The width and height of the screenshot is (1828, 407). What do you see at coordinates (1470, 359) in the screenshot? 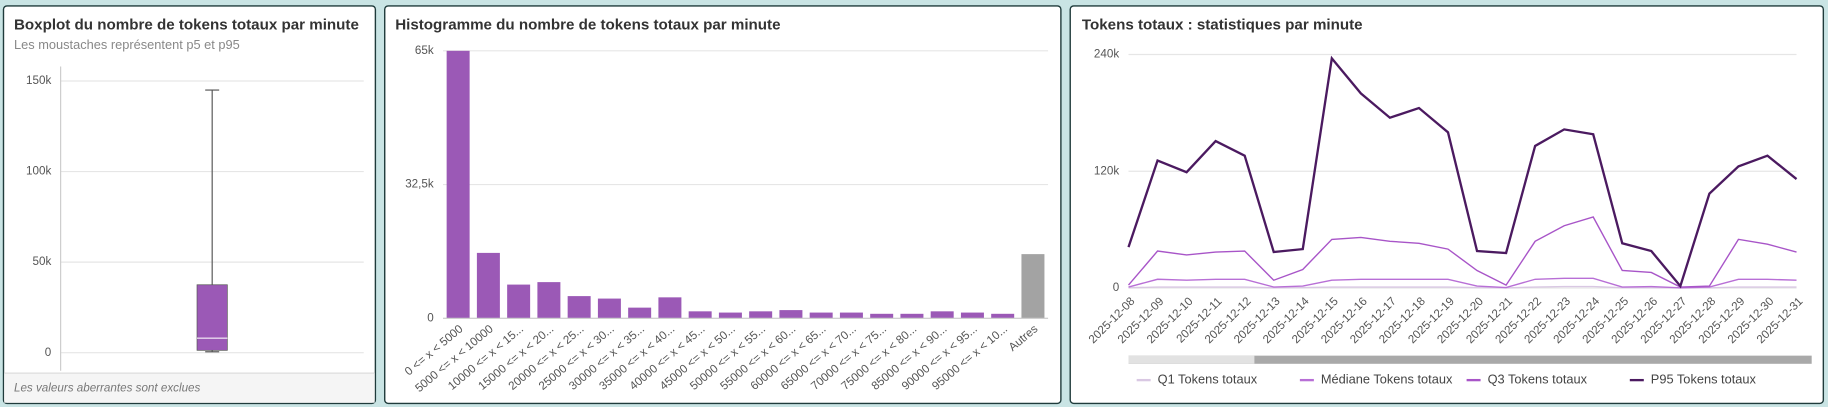
I see `range-slider` at bounding box center [1470, 359].